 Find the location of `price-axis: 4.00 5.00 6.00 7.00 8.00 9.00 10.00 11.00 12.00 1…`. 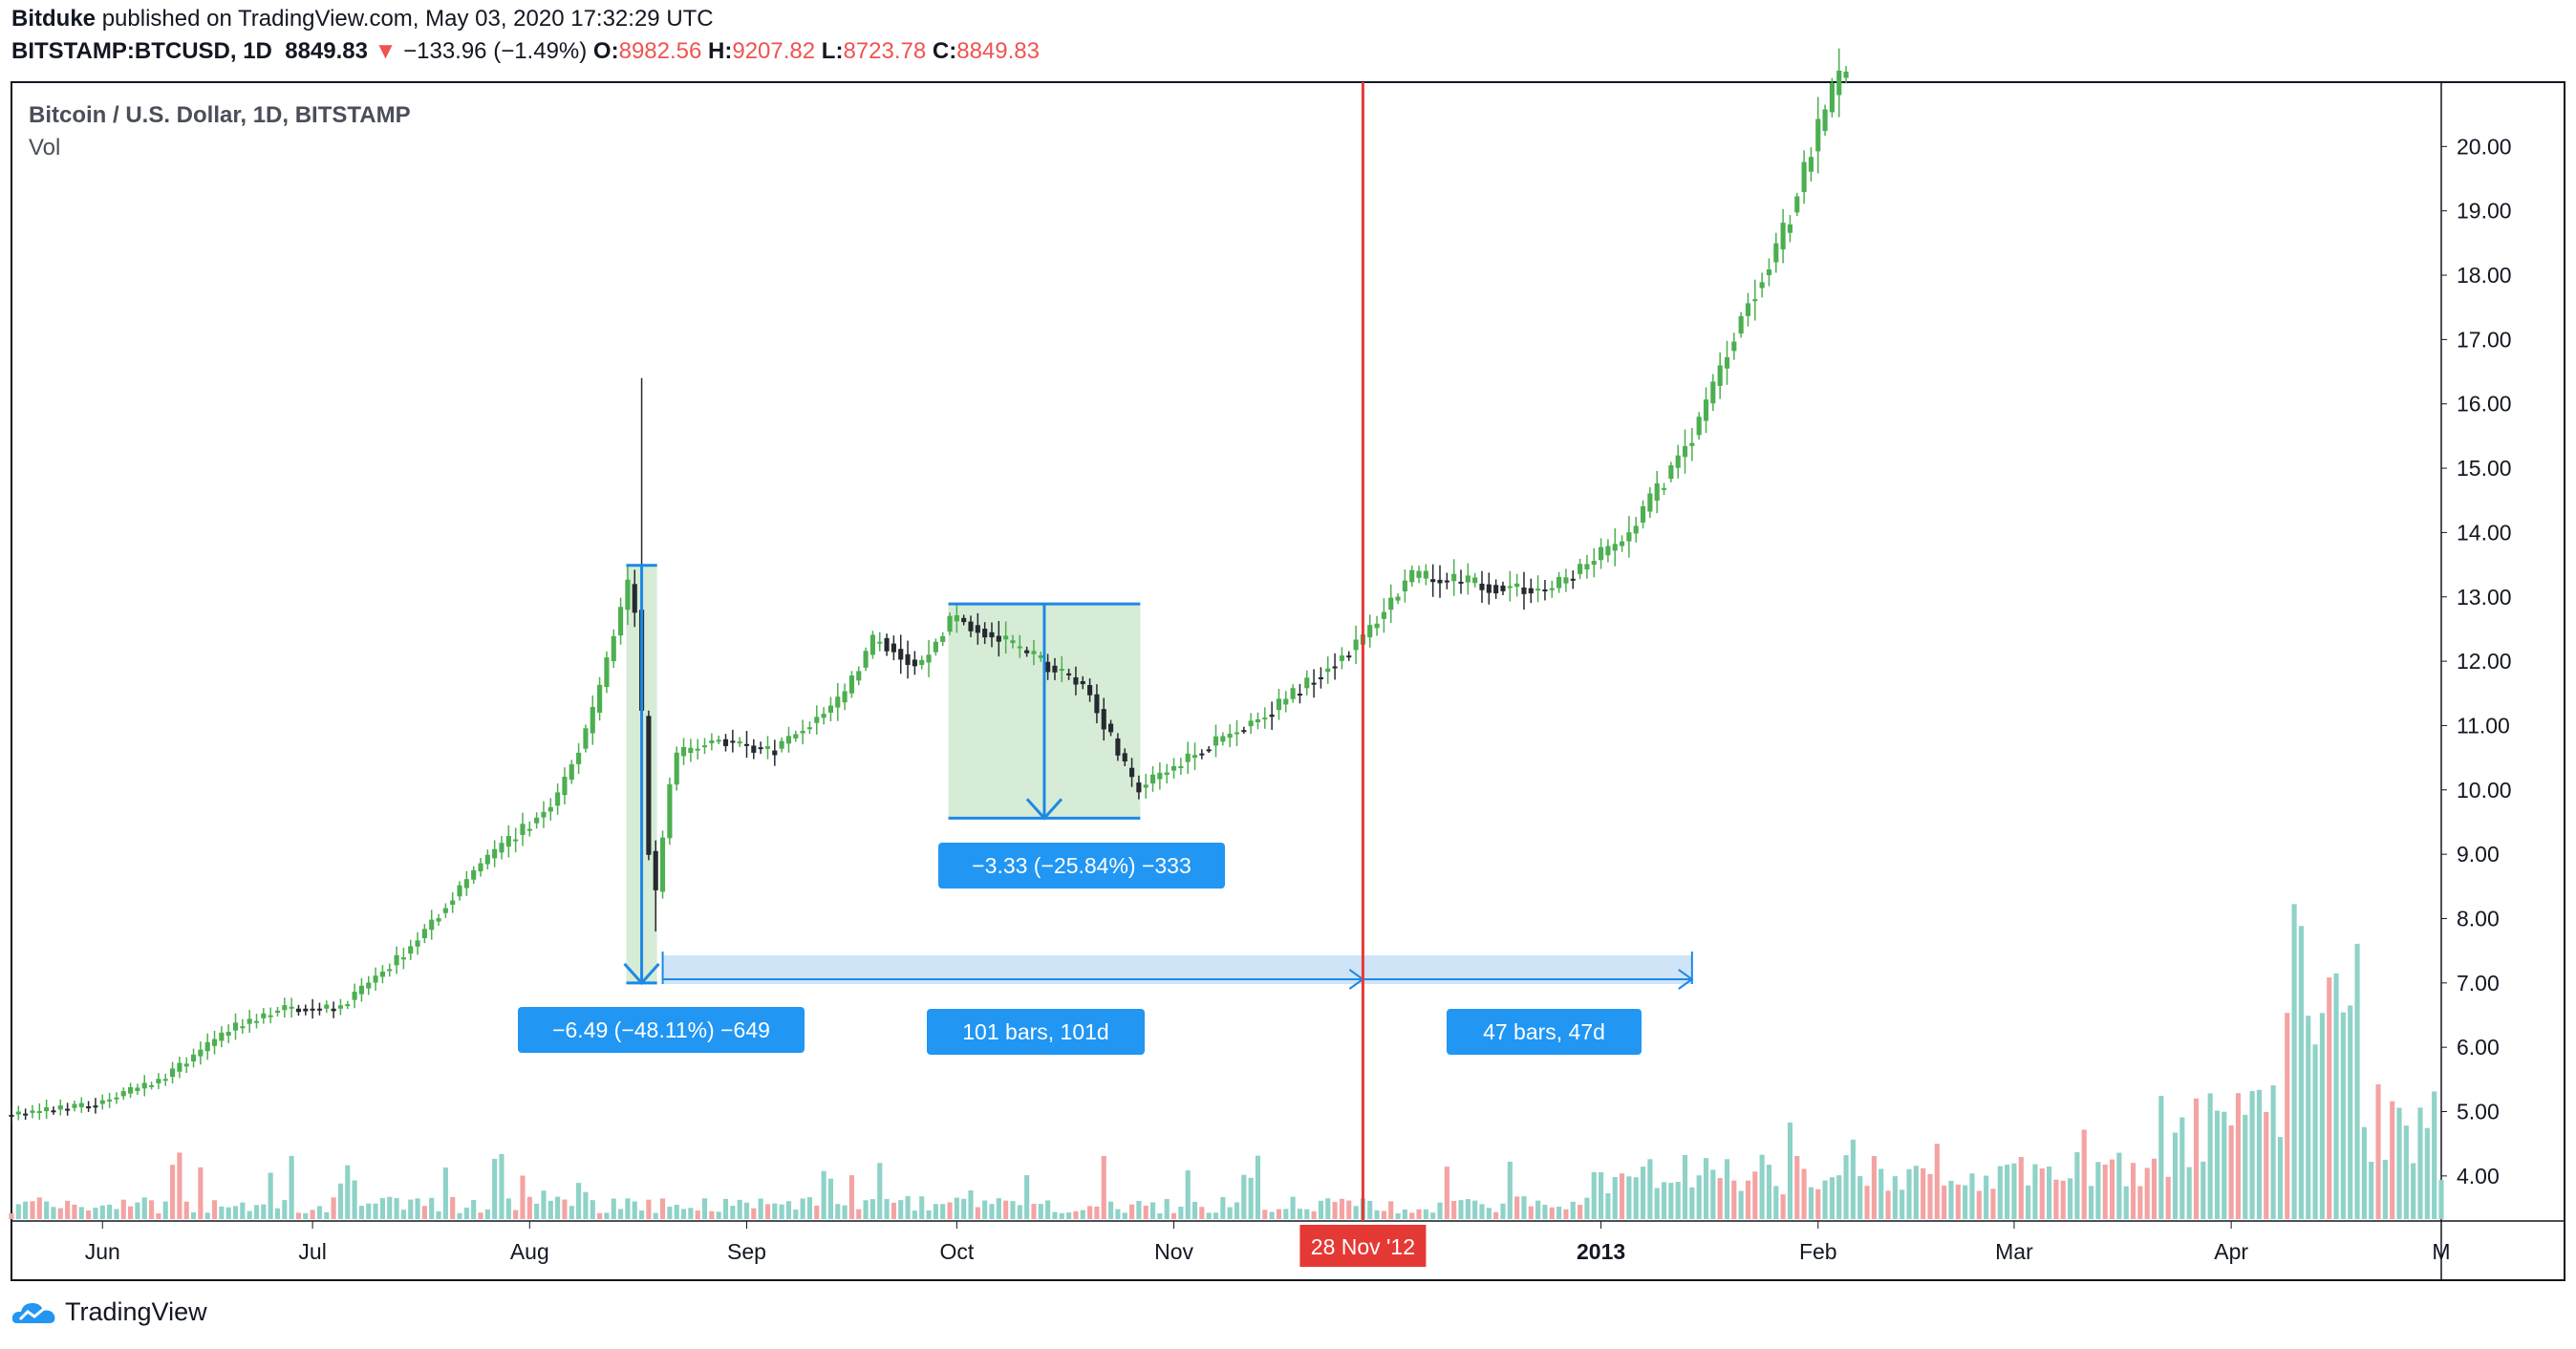

price-axis: 4.00 5.00 6.00 7.00 8.00 9.00 10.00 11.00 12.00 1… is located at coordinates (2476, 661).